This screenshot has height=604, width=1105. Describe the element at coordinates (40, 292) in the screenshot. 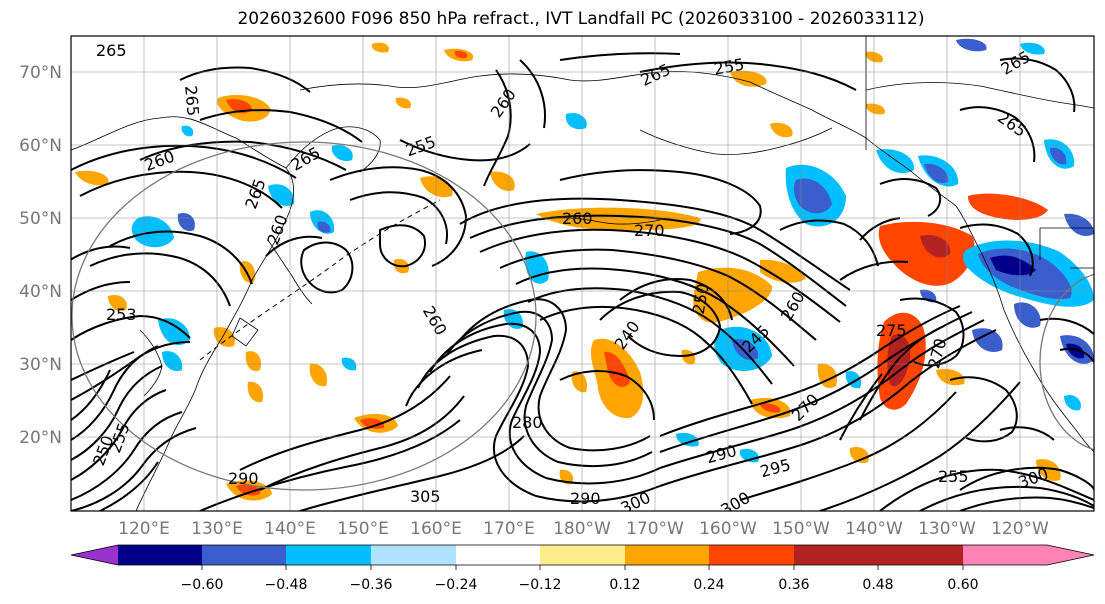

I see `lat-label: 40°N` at that location.